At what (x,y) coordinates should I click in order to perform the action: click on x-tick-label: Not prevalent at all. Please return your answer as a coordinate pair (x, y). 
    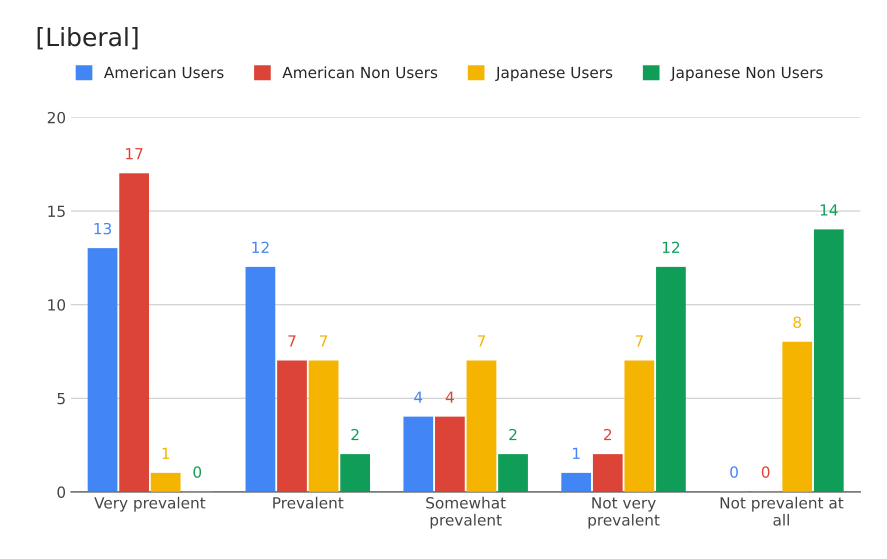
    Looking at the image, I should click on (782, 511).